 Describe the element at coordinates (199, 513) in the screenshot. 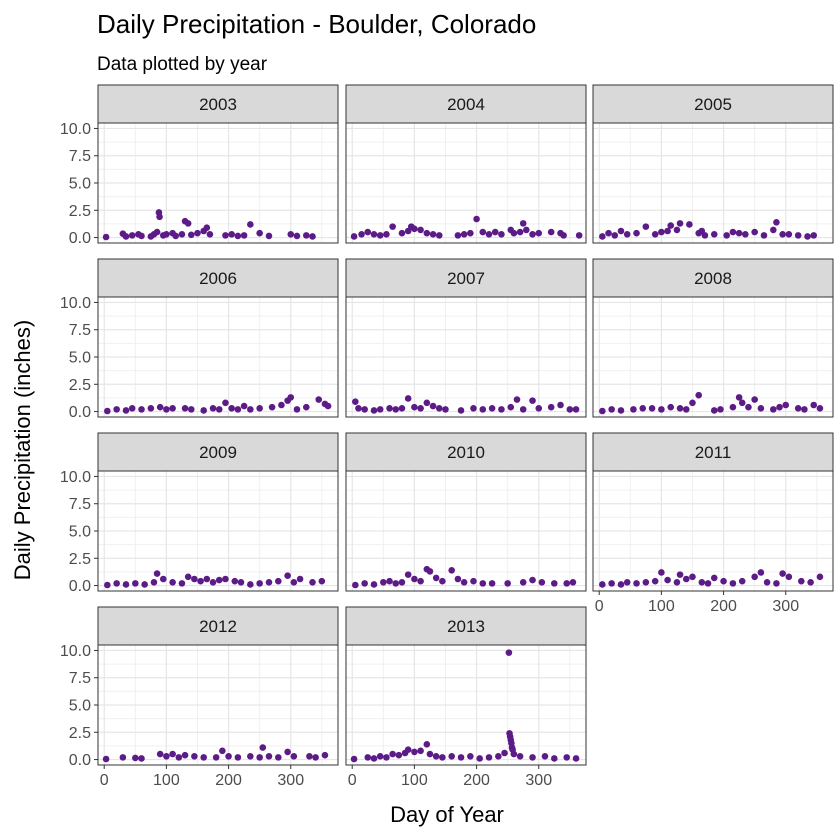

I see `facet-panel-2009: 2009 0.0 2.5 5.0 7.5 10.0` at that location.